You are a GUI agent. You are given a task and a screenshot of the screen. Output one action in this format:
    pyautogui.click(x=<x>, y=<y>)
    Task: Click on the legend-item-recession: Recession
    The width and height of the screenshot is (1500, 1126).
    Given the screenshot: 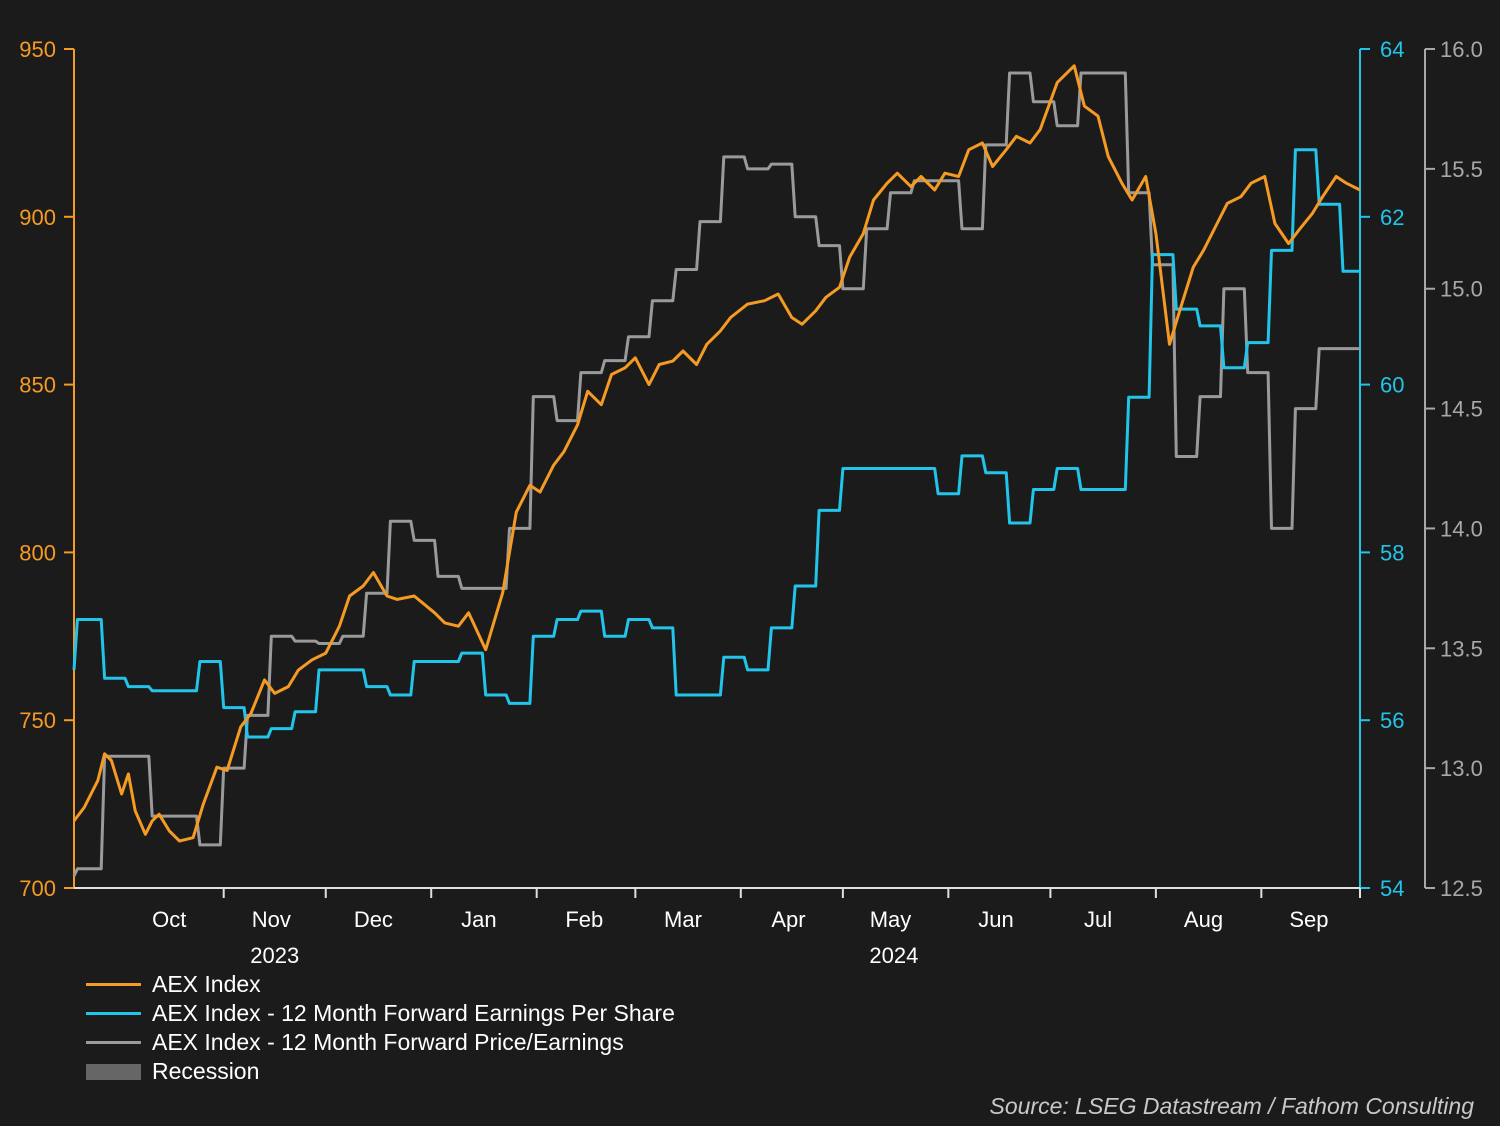 What is the action you would take?
    pyautogui.click(x=380, y=1071)
    